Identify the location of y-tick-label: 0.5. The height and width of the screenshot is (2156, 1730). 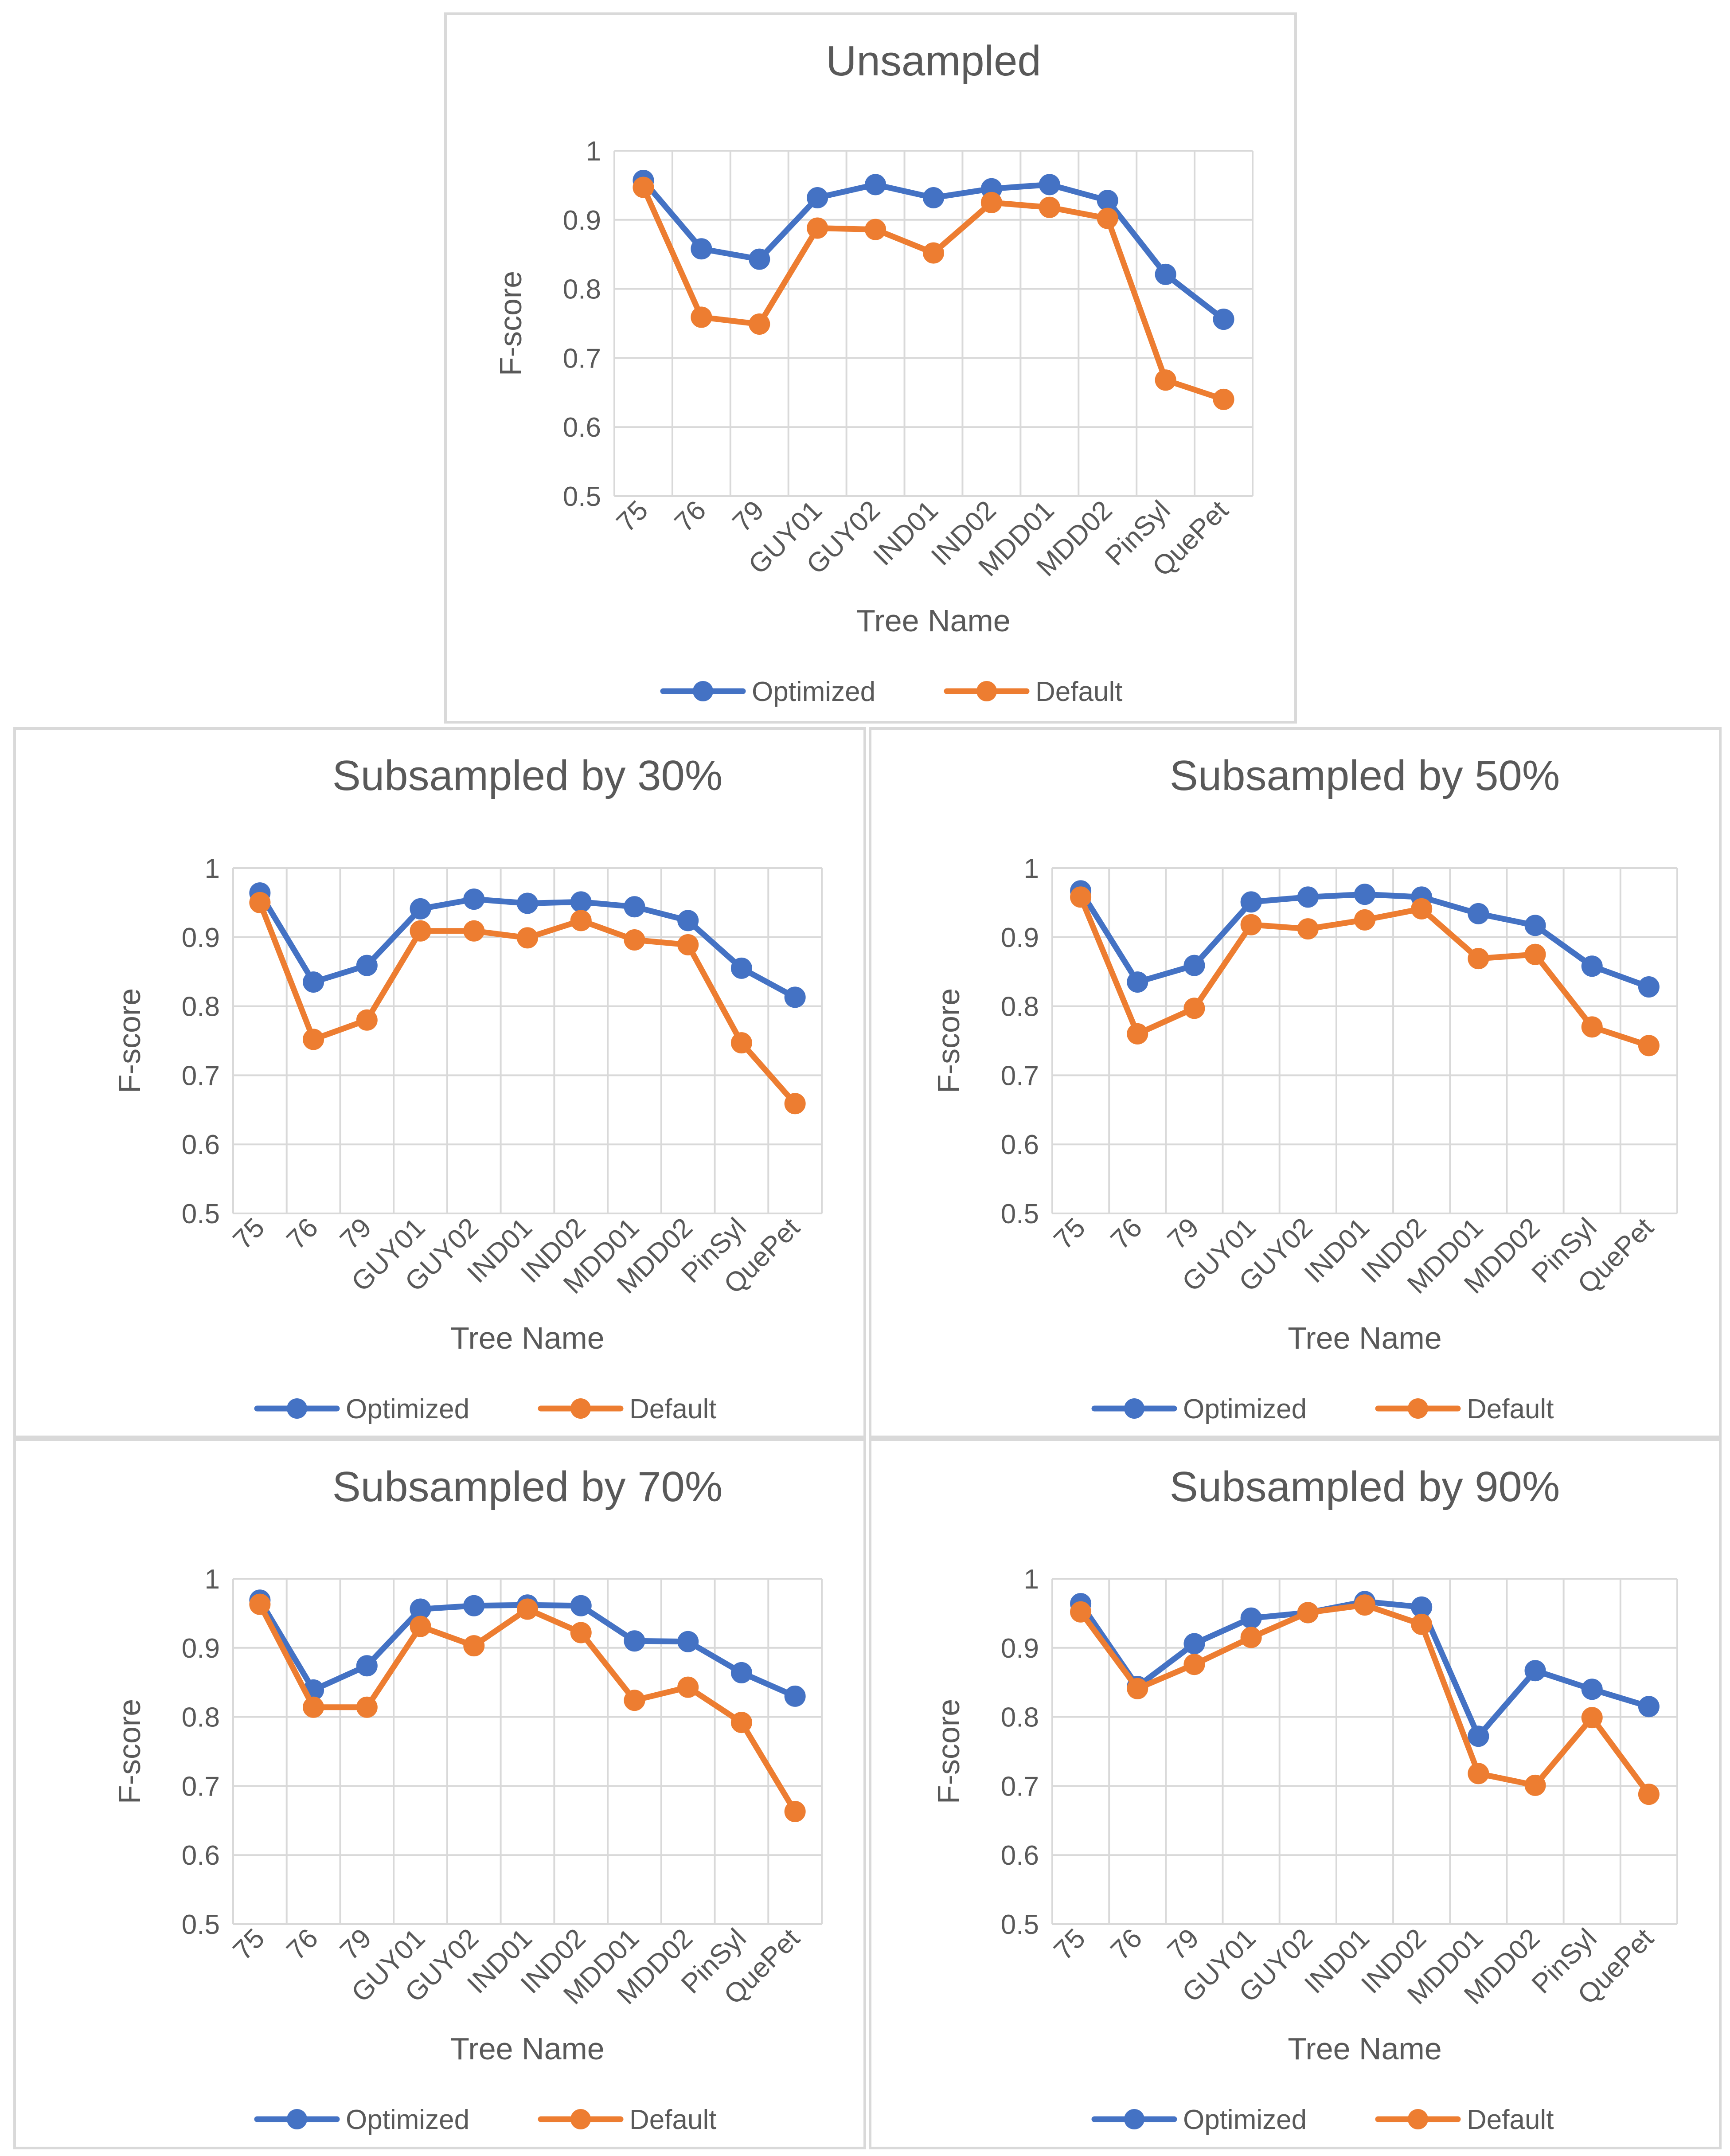
(1020, 1214).